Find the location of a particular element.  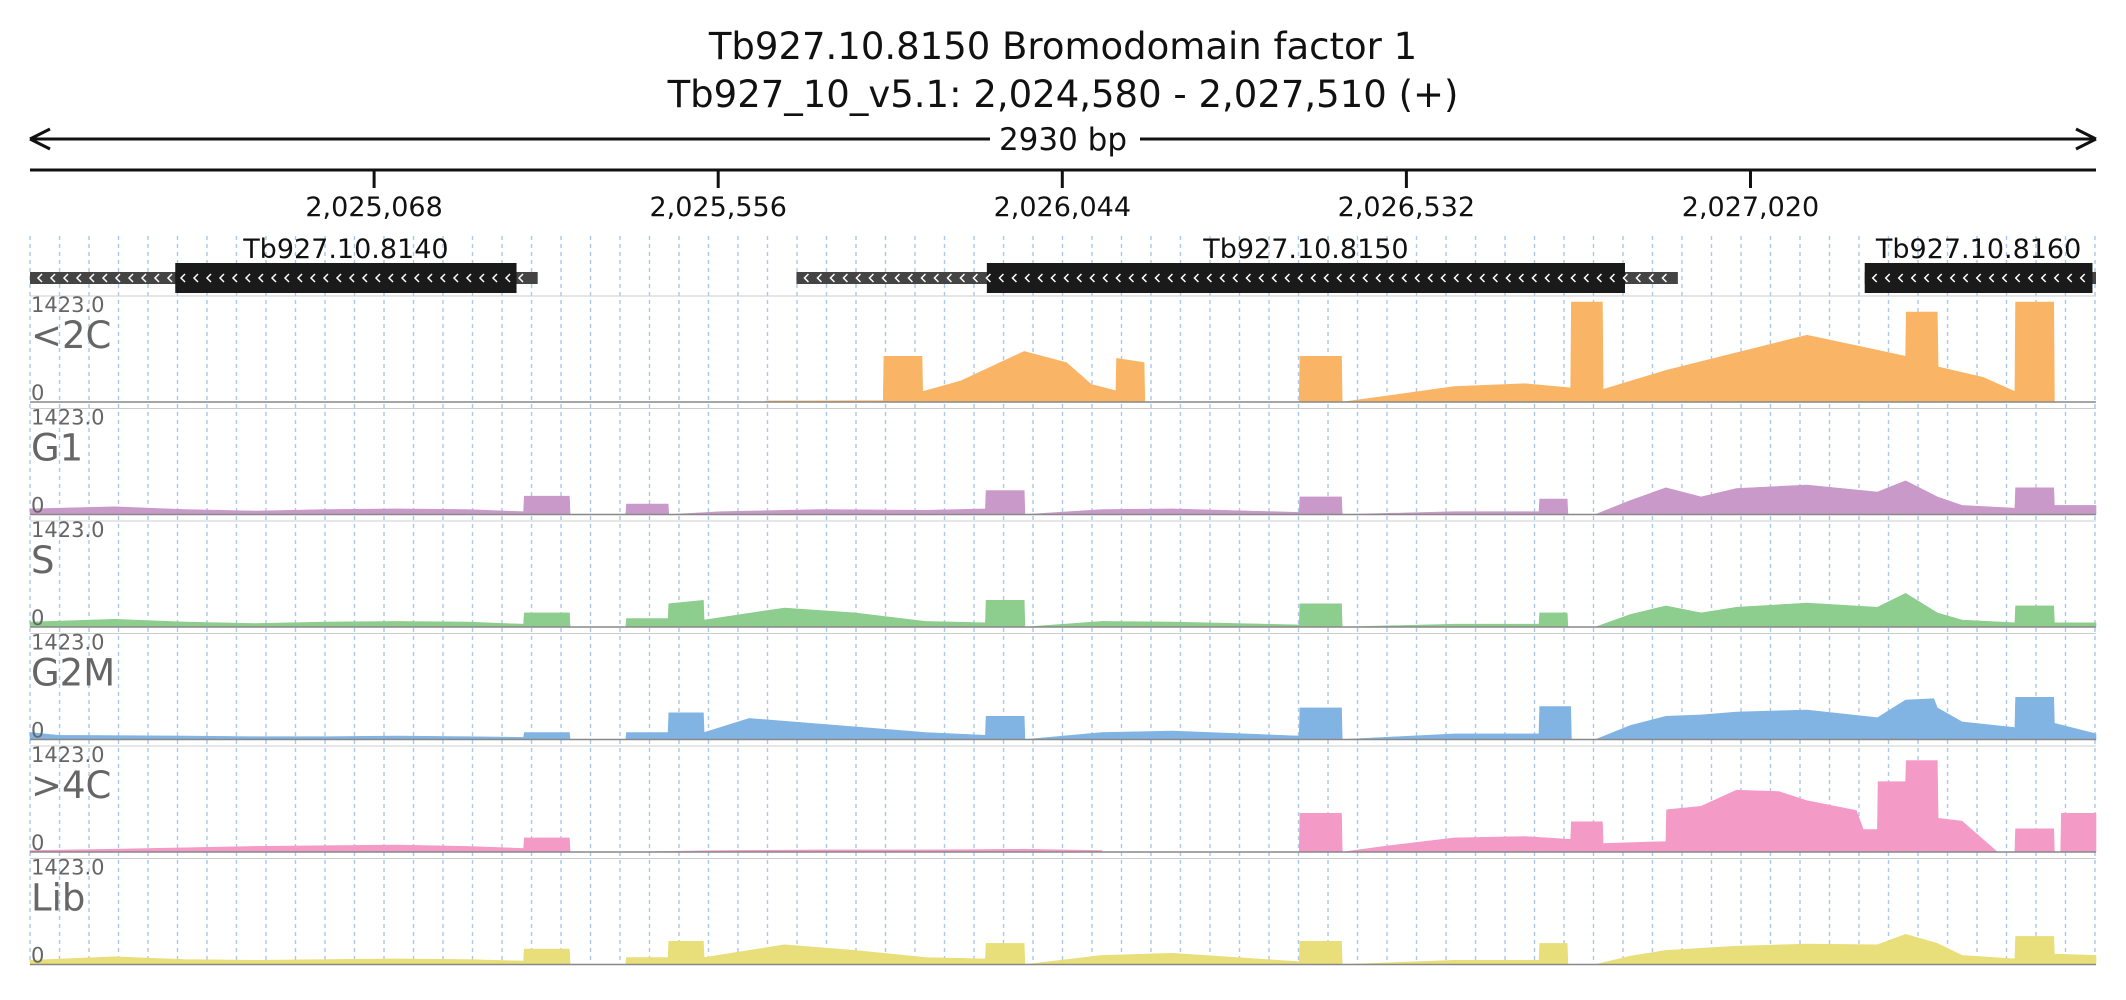

gene-model: Tb927.10.8150 is located at coordinates (1237, 263).